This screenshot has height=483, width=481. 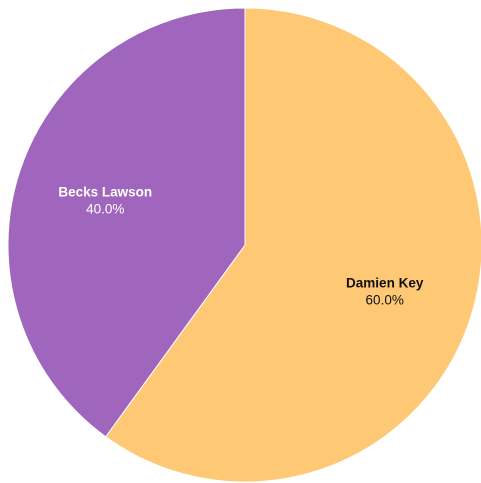 What do you see at coordinates (385, 291) in the screenshot?
I see `slice-label-group: Damien Key 60.0%` at bounding box center [385, 291].